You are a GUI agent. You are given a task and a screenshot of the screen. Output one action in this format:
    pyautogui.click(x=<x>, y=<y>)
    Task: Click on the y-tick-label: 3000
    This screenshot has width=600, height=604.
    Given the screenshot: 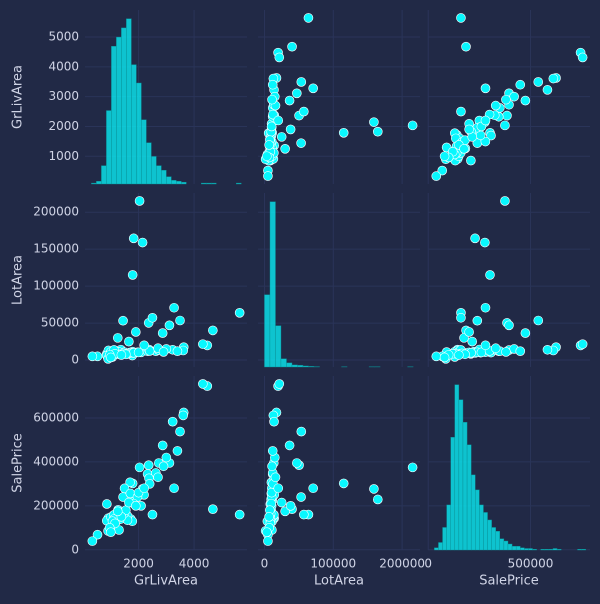 What is the action you would take?
    pyautogui.click(x=63, y=96)
    